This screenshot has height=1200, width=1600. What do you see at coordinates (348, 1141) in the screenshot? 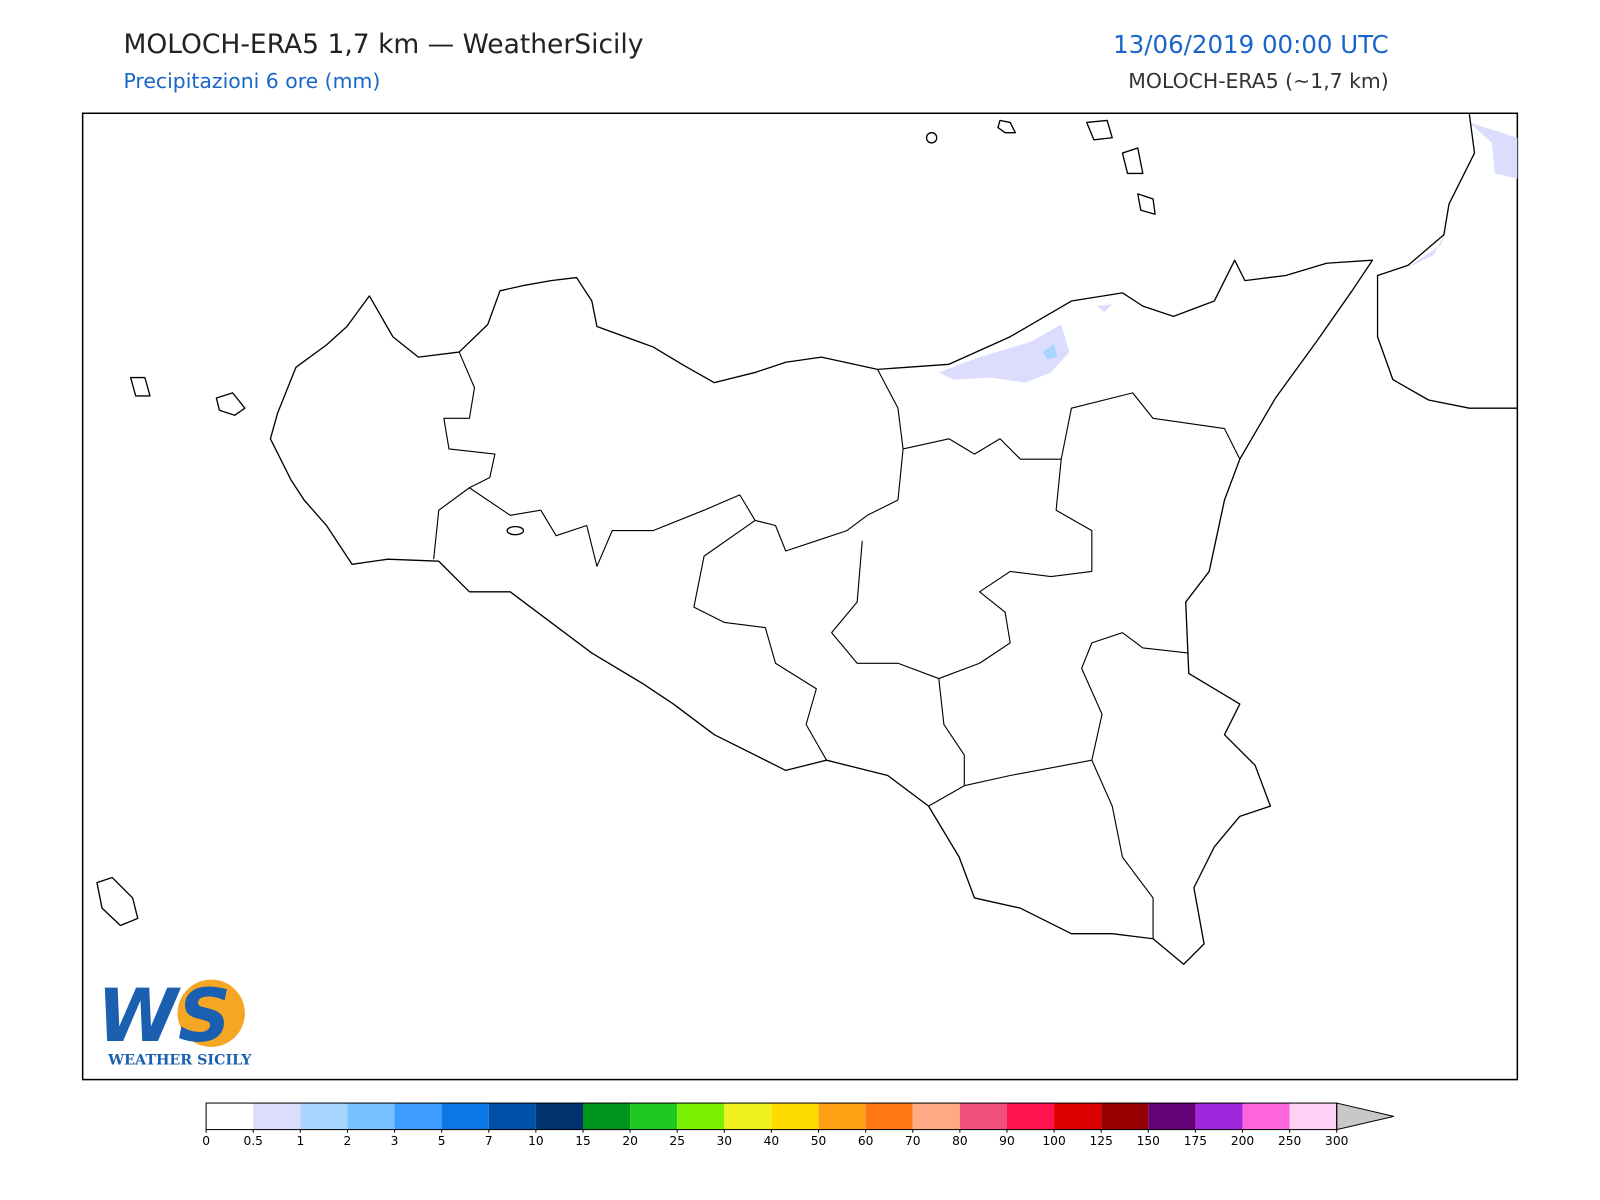
I see `colorbar-tick-label: 2` at bounding box center [348, 1141].